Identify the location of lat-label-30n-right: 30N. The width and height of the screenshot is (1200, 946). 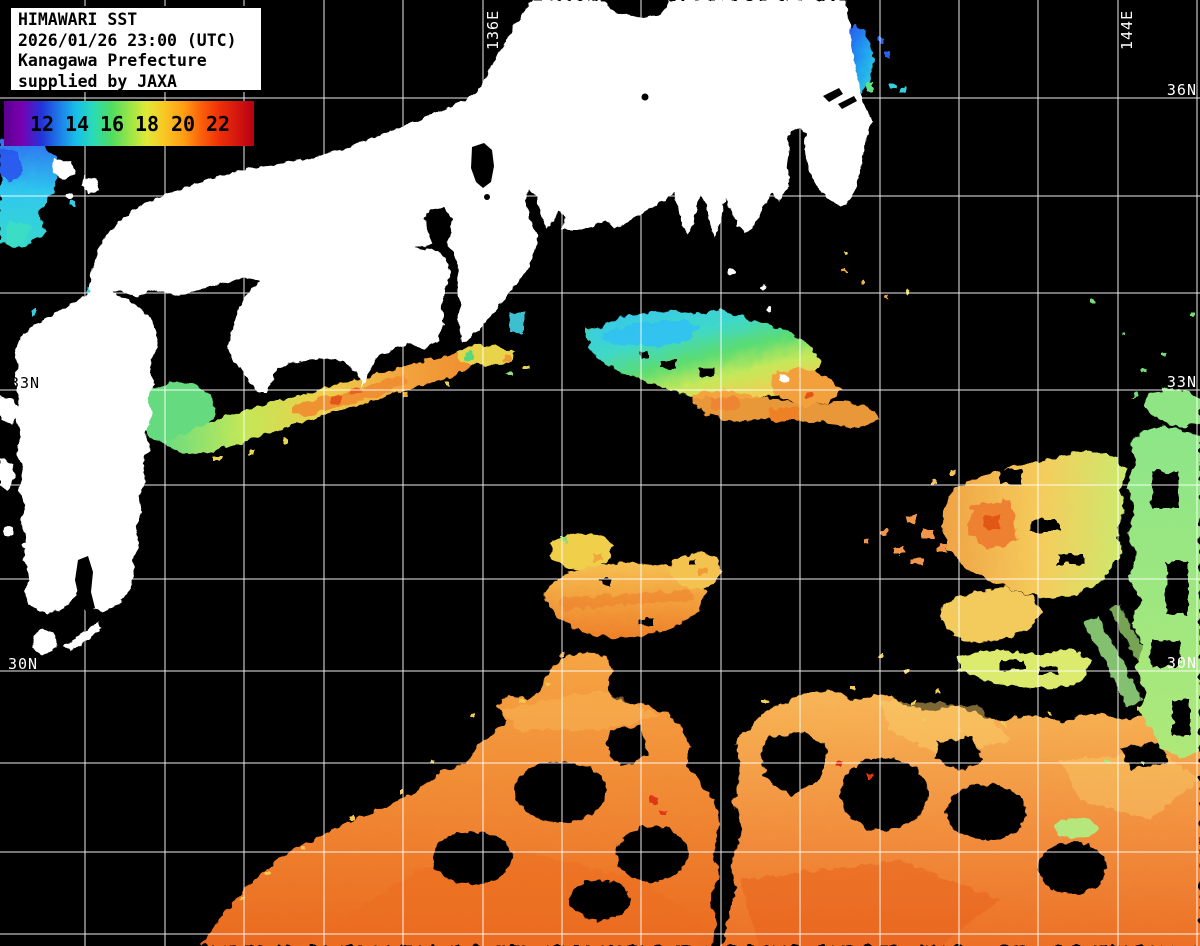
(1182, 663).